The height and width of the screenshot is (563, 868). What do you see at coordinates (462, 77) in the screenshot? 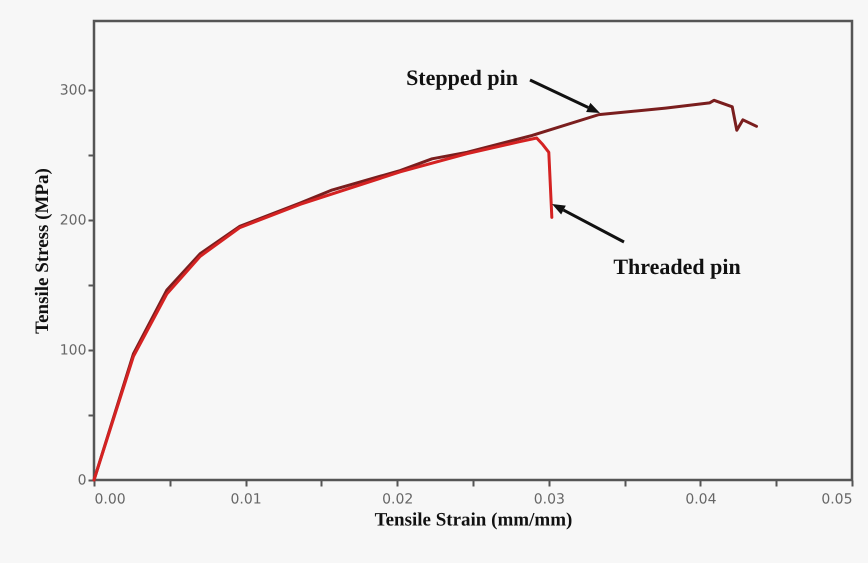
I see `annotation: Stepped pin` at bounding box center [462, 77].